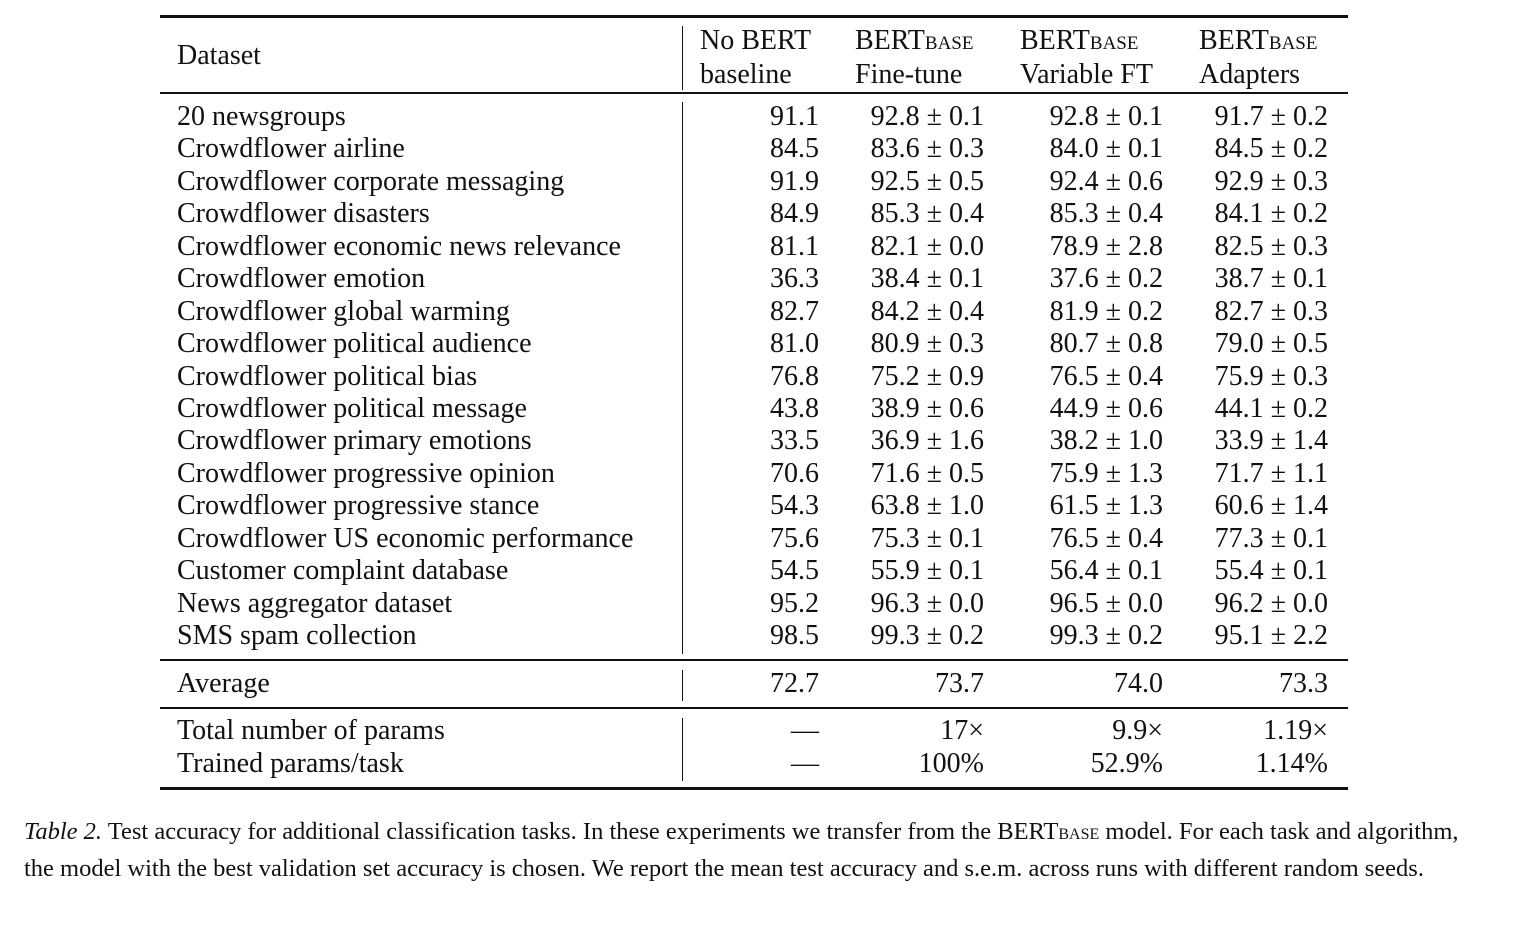  Describe the element at coordinates (927, 506) in the screenshot. I see `cell-value: 63.8 ± 1.0` at that location.